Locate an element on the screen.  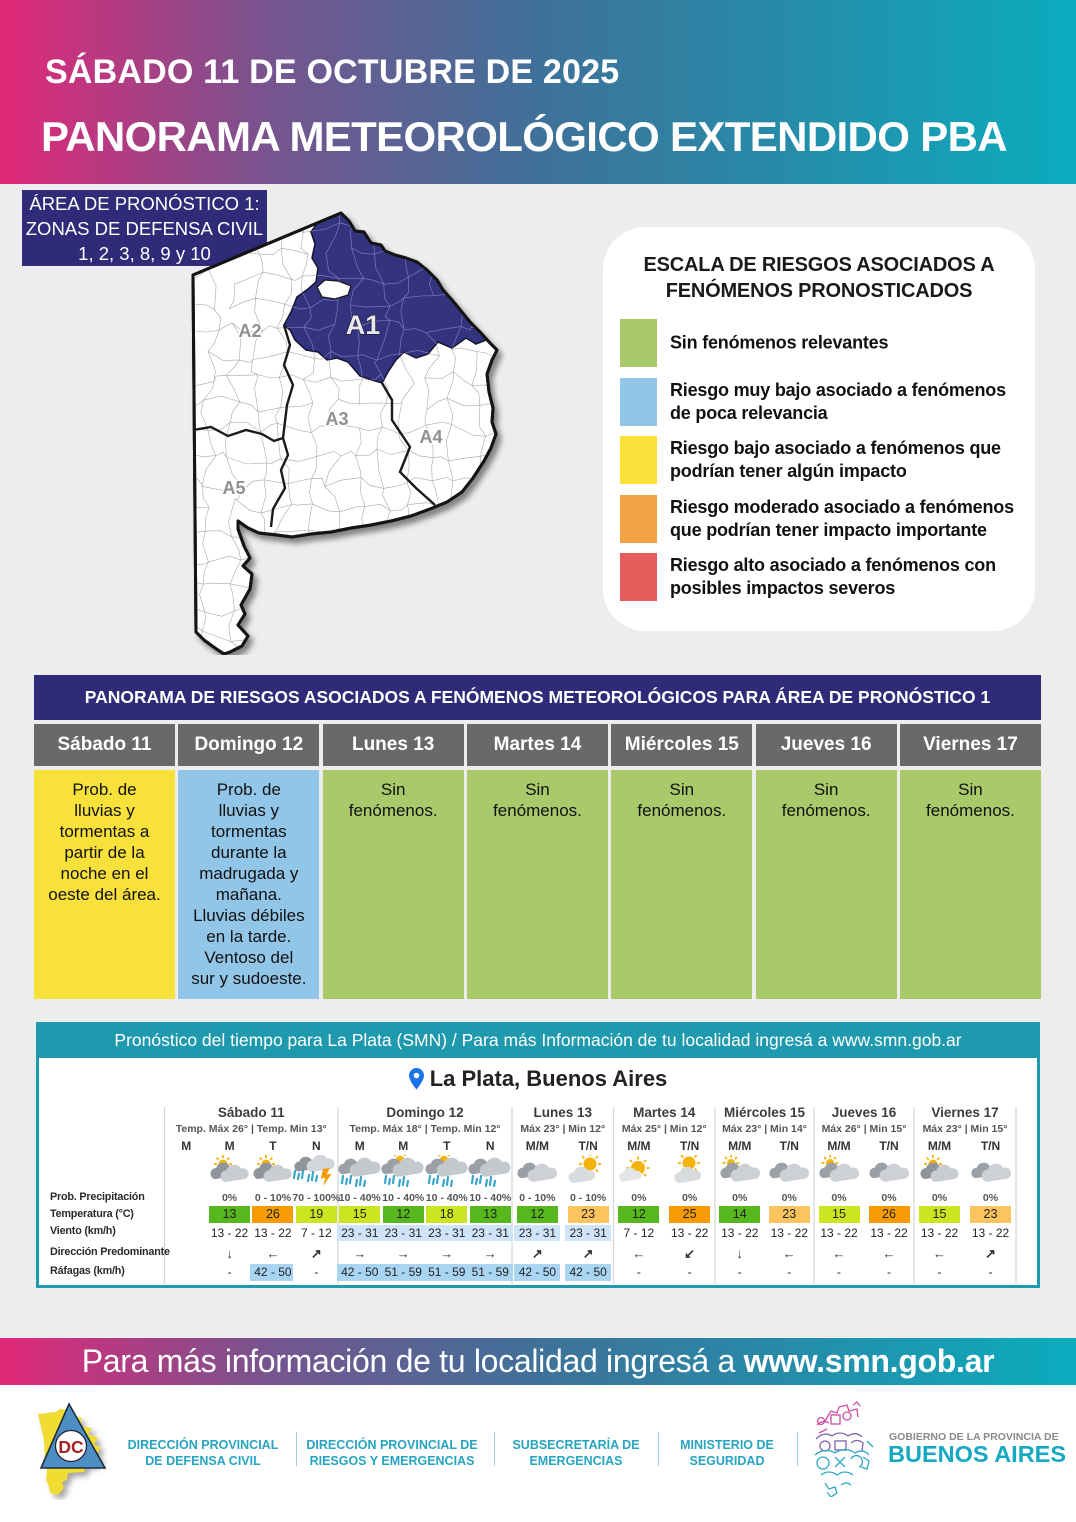
svg-text: A3 is located at coordinates (336, 419).